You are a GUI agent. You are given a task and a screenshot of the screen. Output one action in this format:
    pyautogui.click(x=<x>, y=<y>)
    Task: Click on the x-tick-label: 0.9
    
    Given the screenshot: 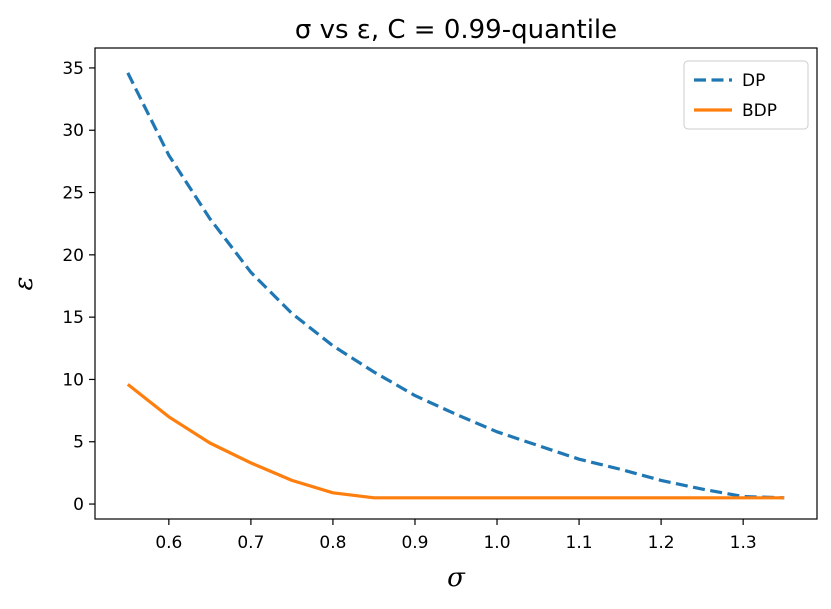 What is the action you would take?
    pyautogui.click(x=414, y=543)
    